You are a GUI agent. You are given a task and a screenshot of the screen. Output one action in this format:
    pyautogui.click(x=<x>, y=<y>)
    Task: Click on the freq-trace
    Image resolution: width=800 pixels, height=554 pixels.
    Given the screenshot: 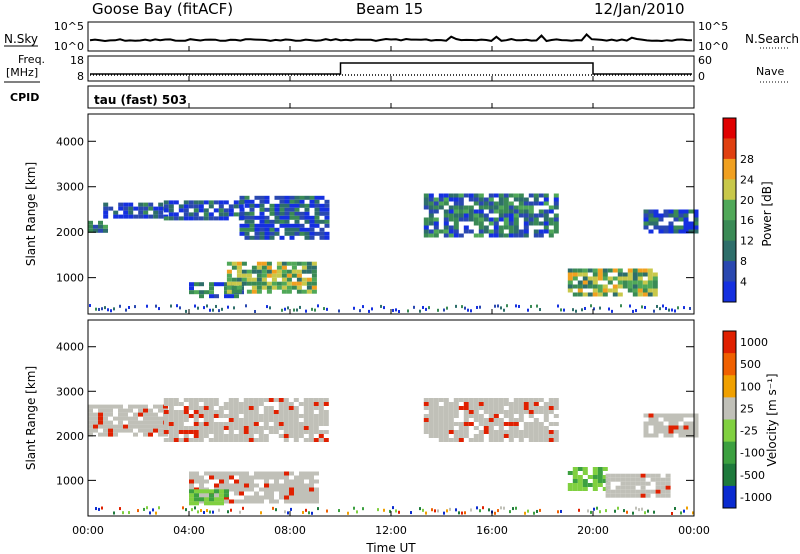 What is the action you would take?
    pyautogui.click(x=391, y=68)
    